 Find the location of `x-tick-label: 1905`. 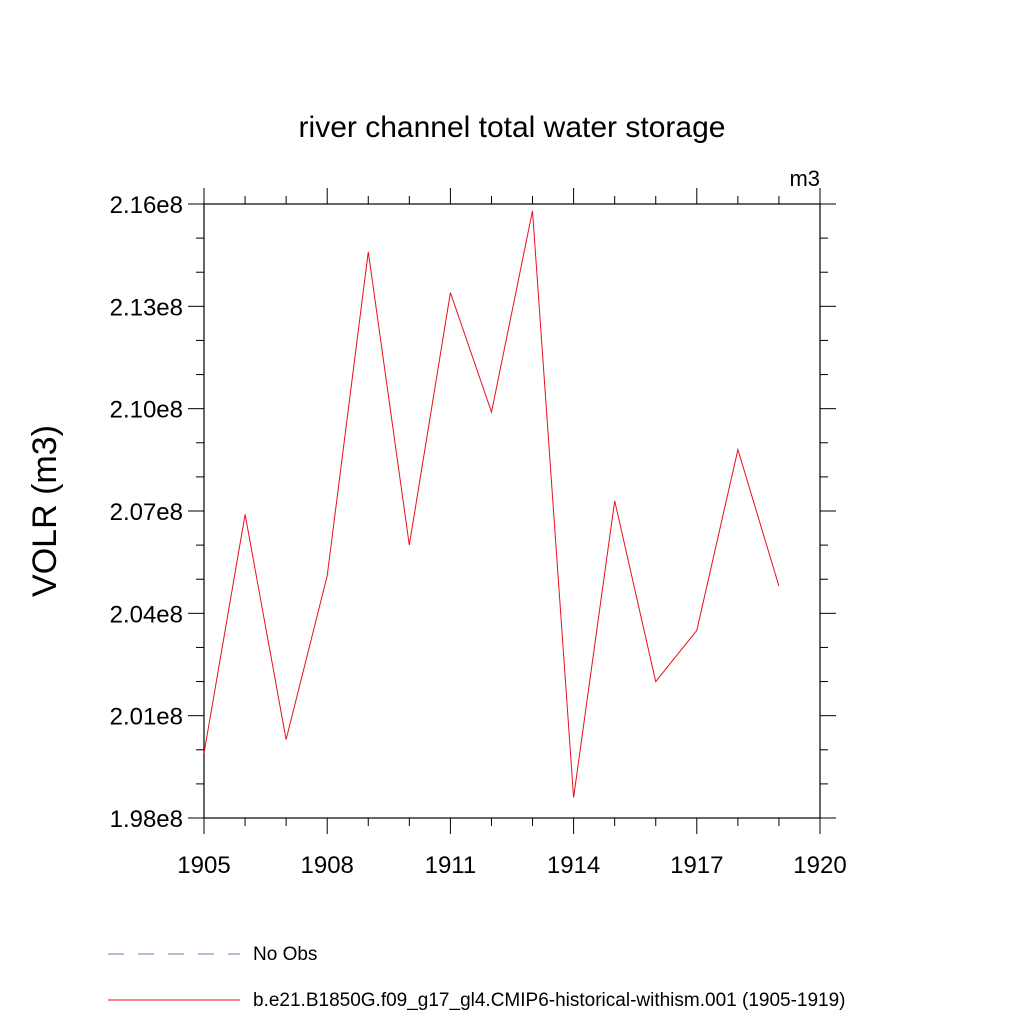

x-tick-label: 1905 is located at coordinates (203, 865).